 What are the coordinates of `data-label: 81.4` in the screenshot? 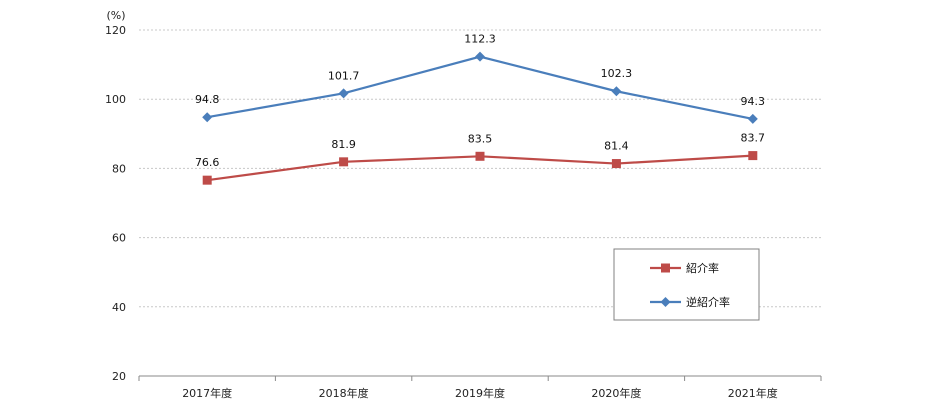 It's located at (616, 146).